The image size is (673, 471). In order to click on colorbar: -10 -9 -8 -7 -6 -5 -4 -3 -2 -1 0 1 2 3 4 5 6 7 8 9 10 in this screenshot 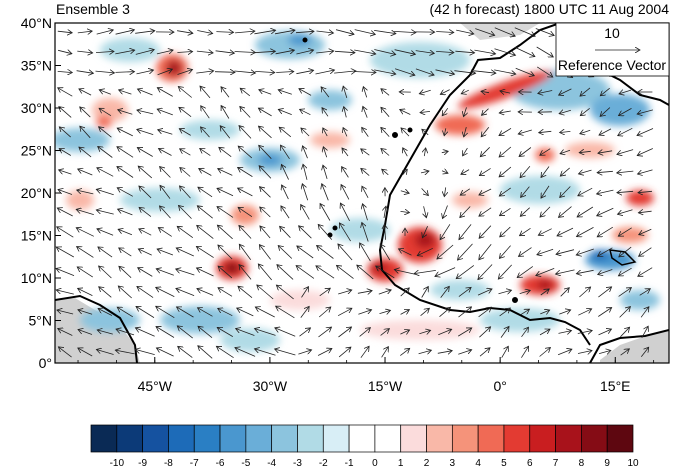, I will do `click(364, 446)`.